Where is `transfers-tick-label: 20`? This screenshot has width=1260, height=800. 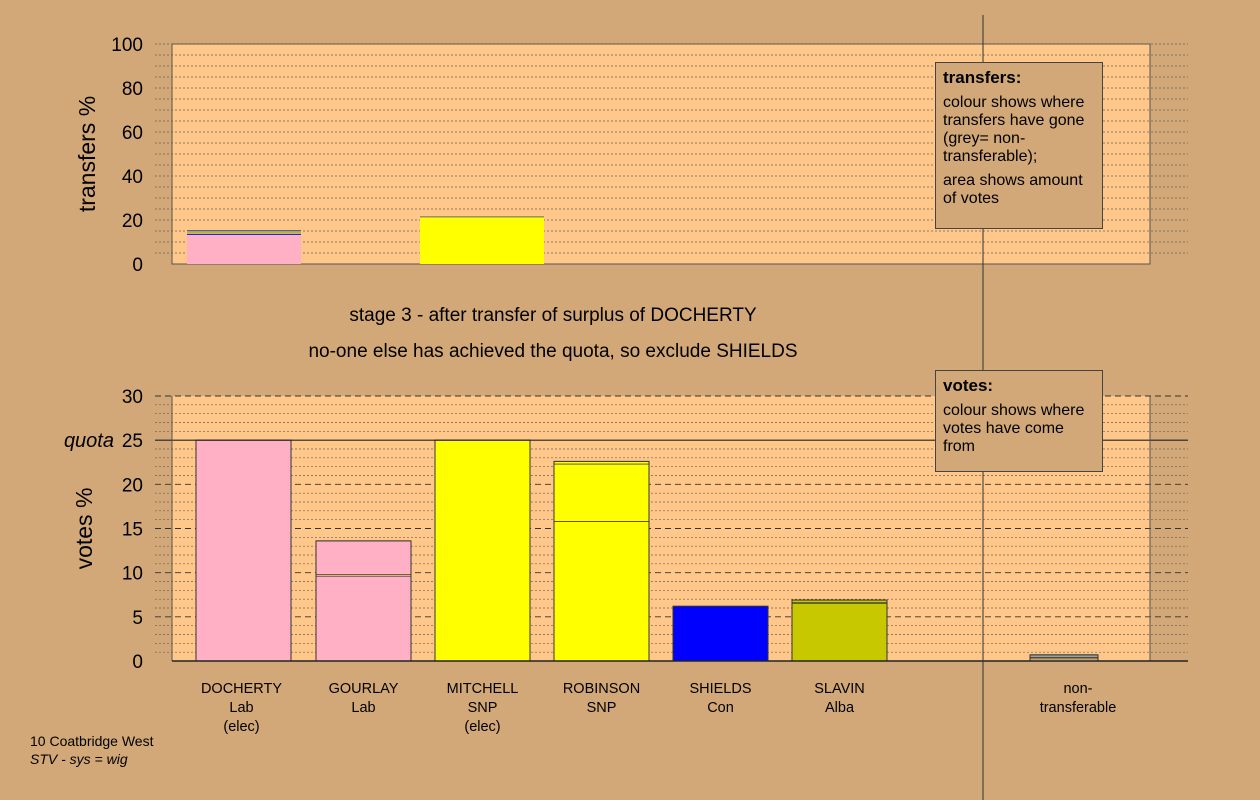 transfers-tick-label: 20 is located at coordinates (132, 221).